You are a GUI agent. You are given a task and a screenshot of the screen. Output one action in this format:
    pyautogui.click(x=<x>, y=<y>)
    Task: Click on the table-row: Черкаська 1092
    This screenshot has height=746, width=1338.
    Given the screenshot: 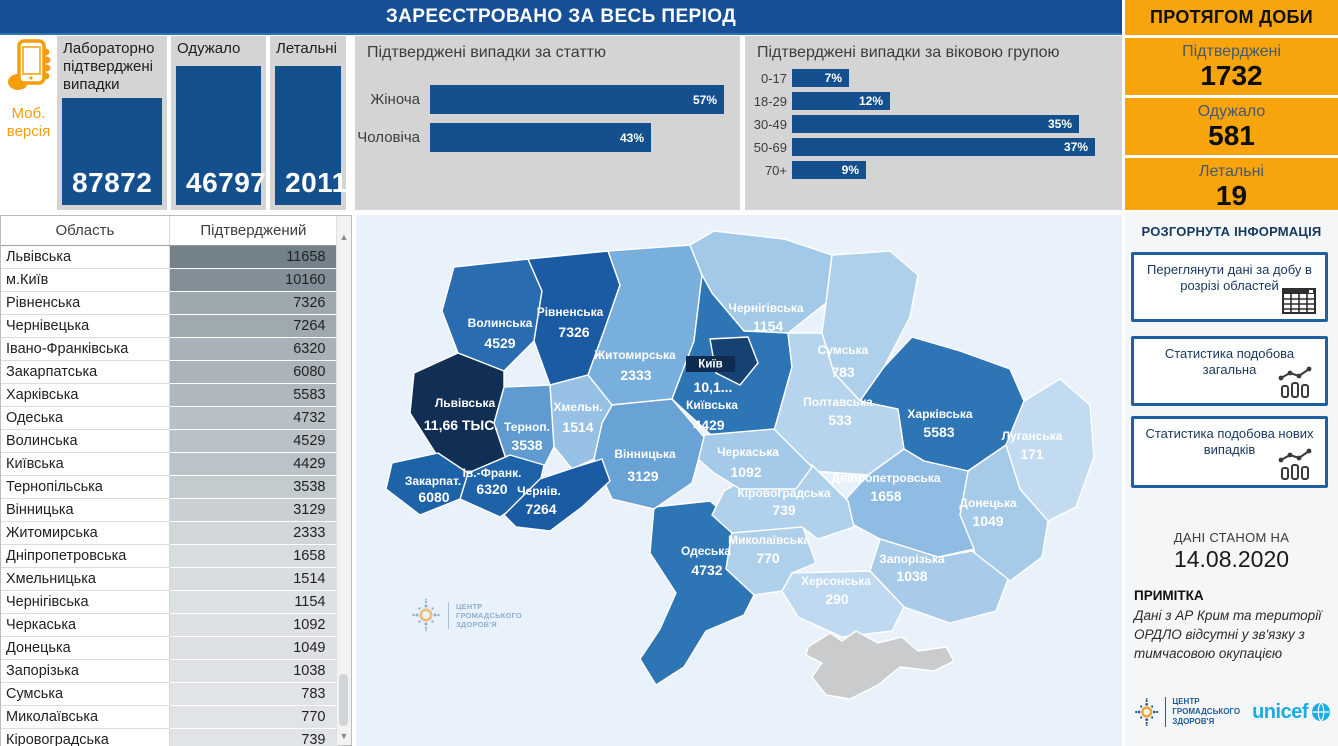 What is the action you would take?
    pyautogui.click(x=169, y=625)
    